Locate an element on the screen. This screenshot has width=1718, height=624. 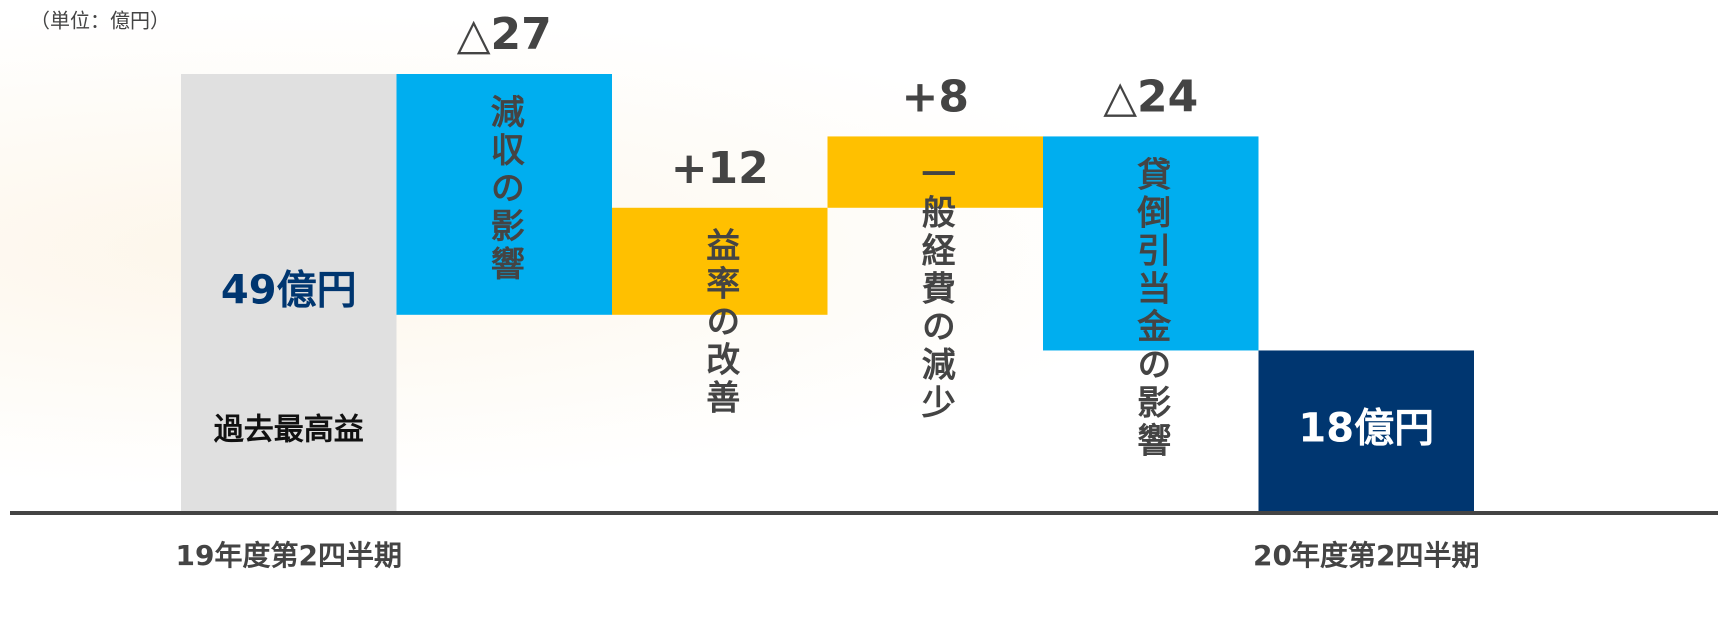
value-label: 49億円 is located at coordinates (289, 291).